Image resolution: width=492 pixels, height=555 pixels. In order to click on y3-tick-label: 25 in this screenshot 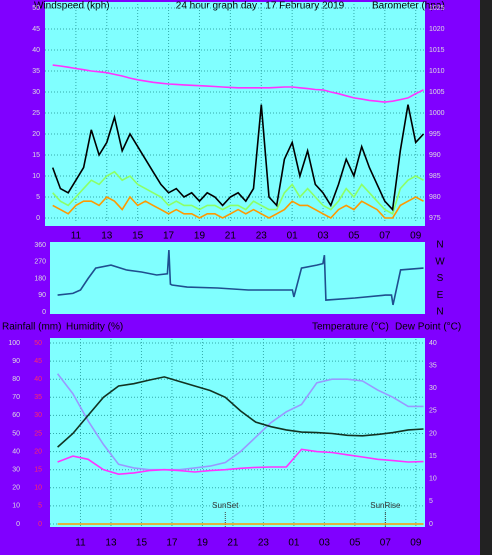, I will do `click(38, 433)`.